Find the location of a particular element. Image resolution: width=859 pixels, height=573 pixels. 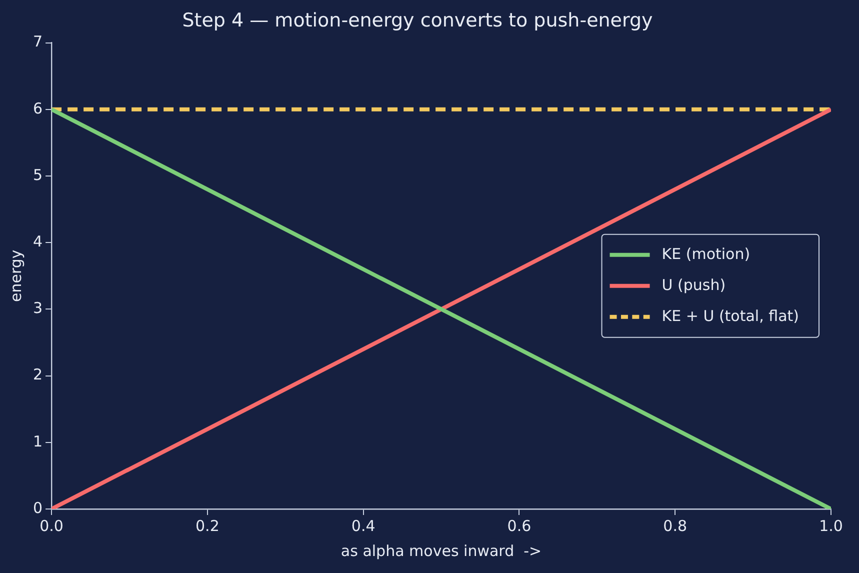

legend-label: U (push) is located at coordinates (694, 285).